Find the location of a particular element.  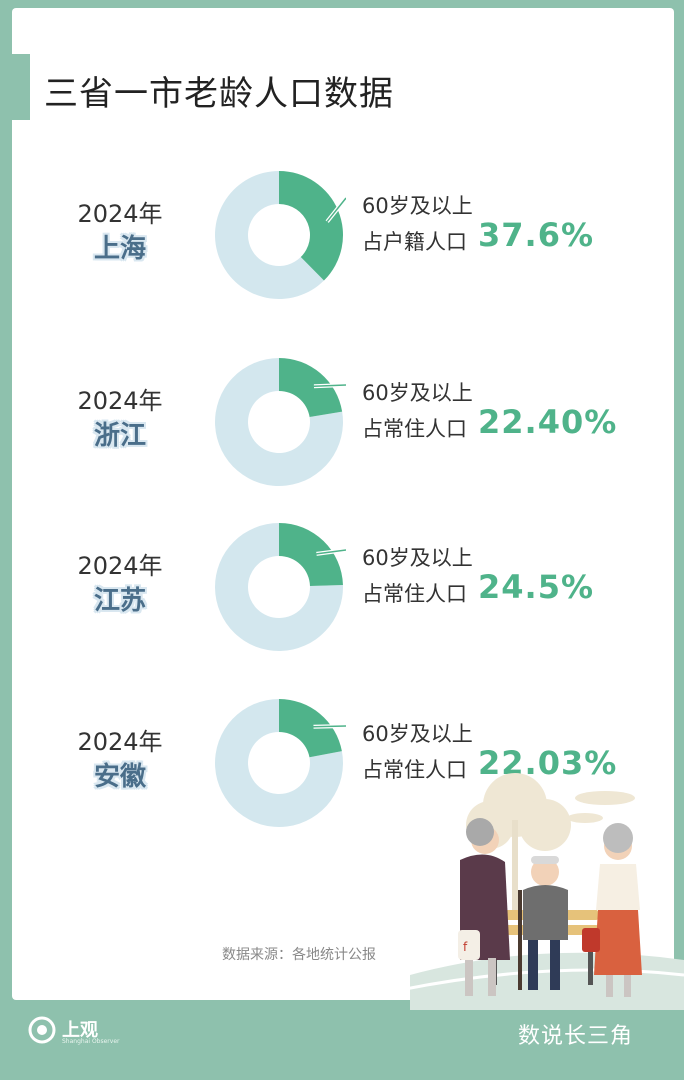

data-row: 2024年 安徽 60岁及以上 占常住人口 22.03% is located at coordinates (343, 766).